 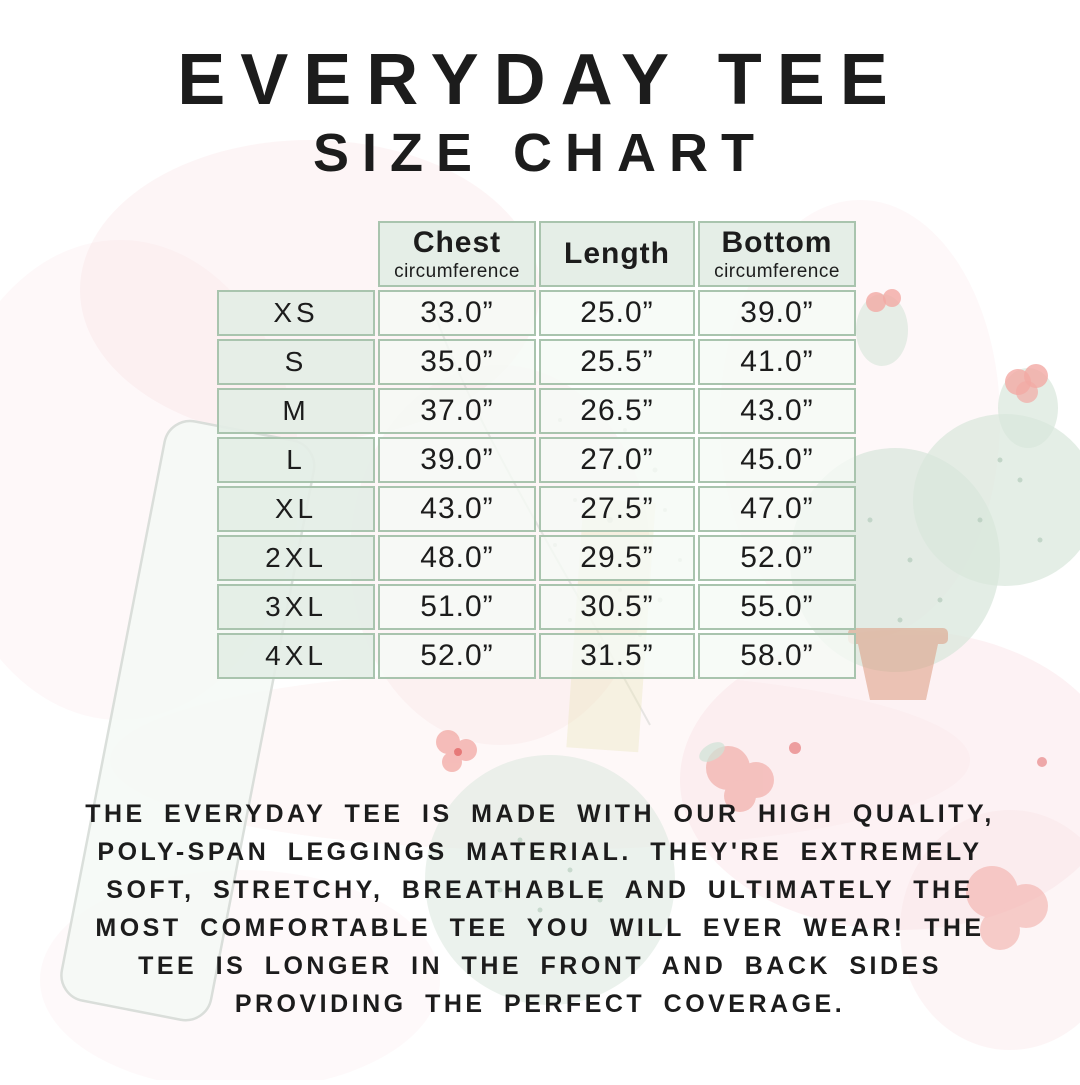 I want to click on size-row: 4XL 52.0” 31.5” 58.0”, so click(x=536, y=656).